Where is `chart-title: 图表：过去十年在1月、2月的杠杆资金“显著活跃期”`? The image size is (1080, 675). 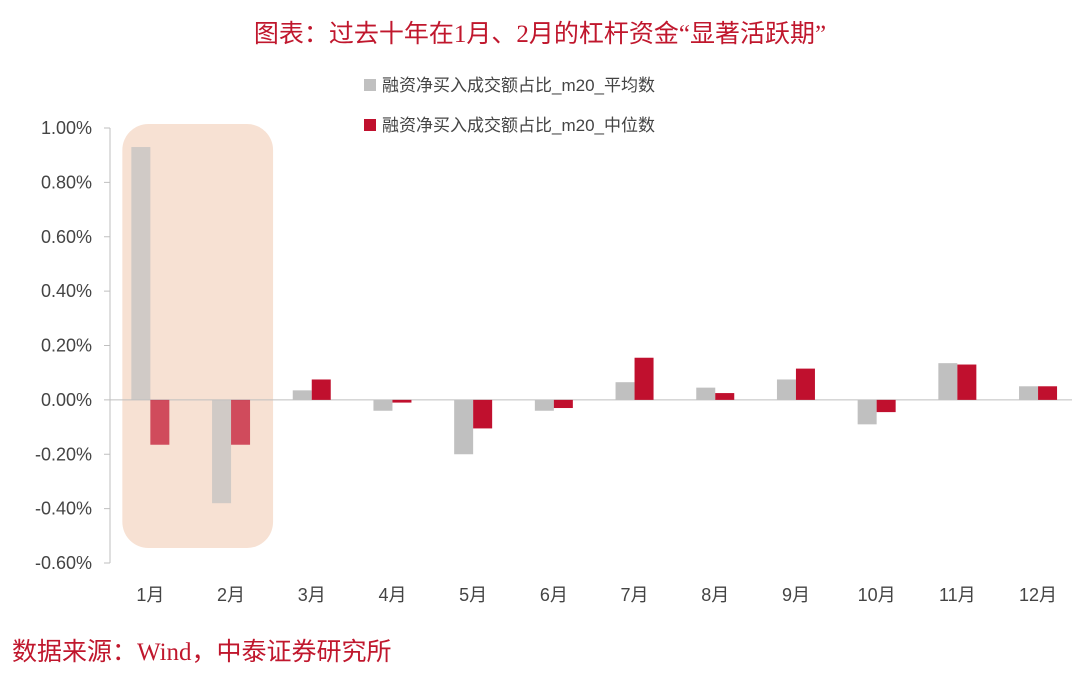
chart-title: 图表：过去十年在1月、2月的杠杆资金“显著活跃期” is located at coordinates (540, 34).